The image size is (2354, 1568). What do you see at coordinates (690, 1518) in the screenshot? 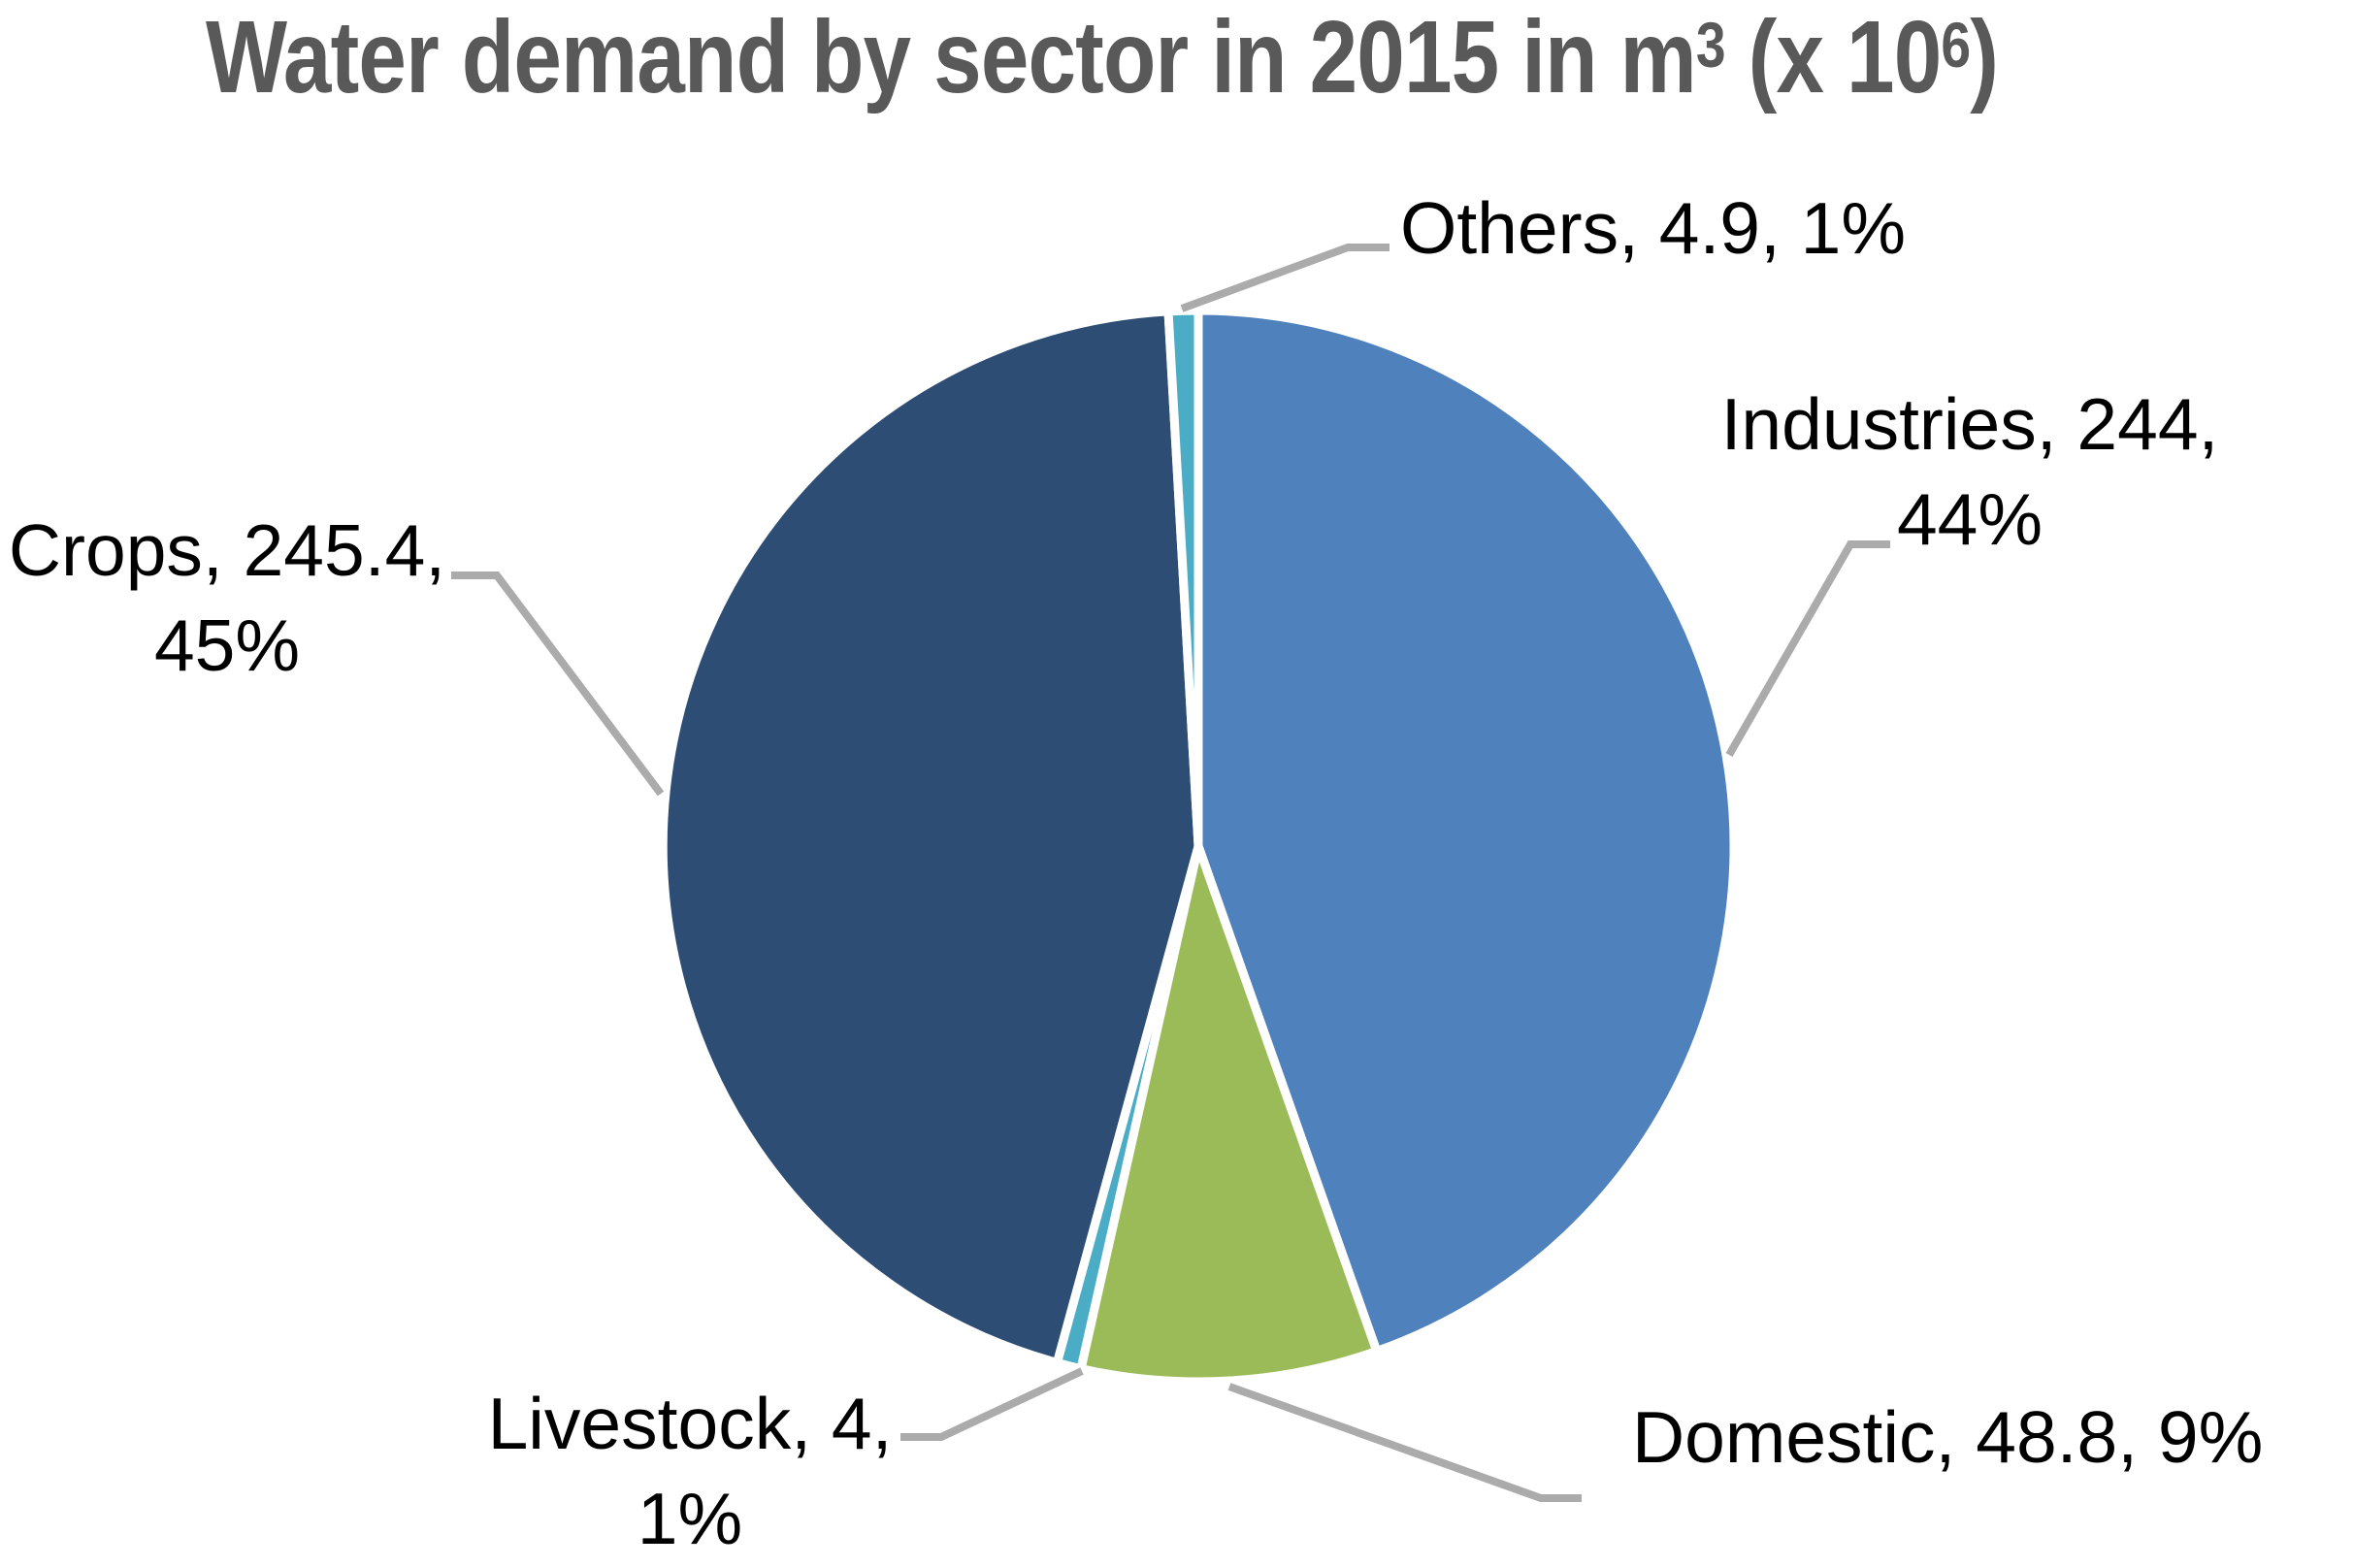
I see `slice-label-line: 1%` at bounding box center [690, 1518].